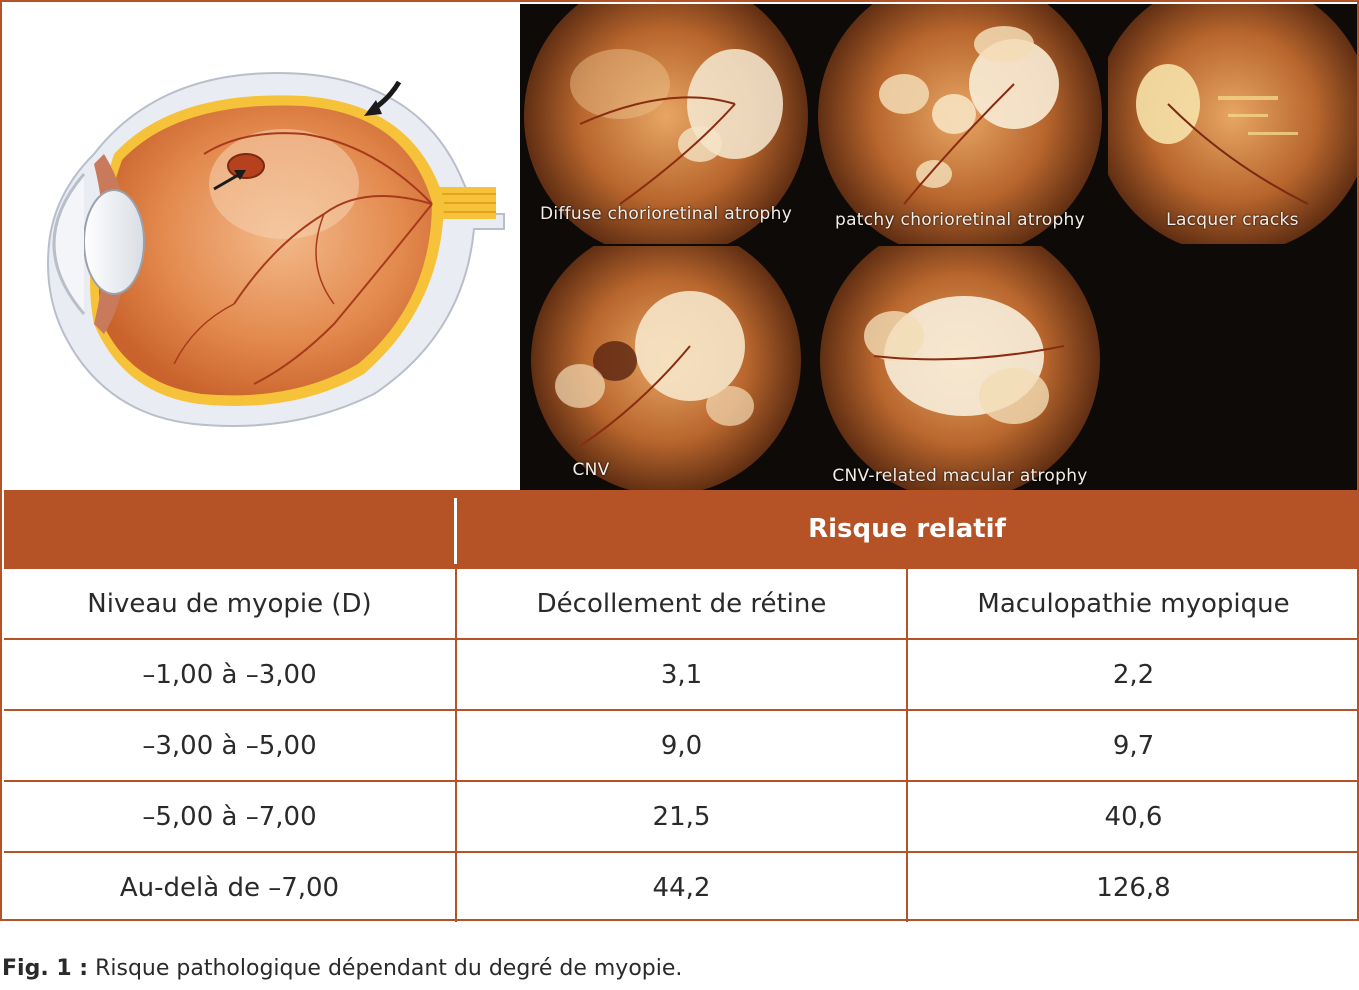 The image size is (1359, 990). What do you see at coordinates (1232, 124) in the screenshot?
I see `fundus-lacquer-cracks: Lacquer cracks` at bounding box center [1232, 124].